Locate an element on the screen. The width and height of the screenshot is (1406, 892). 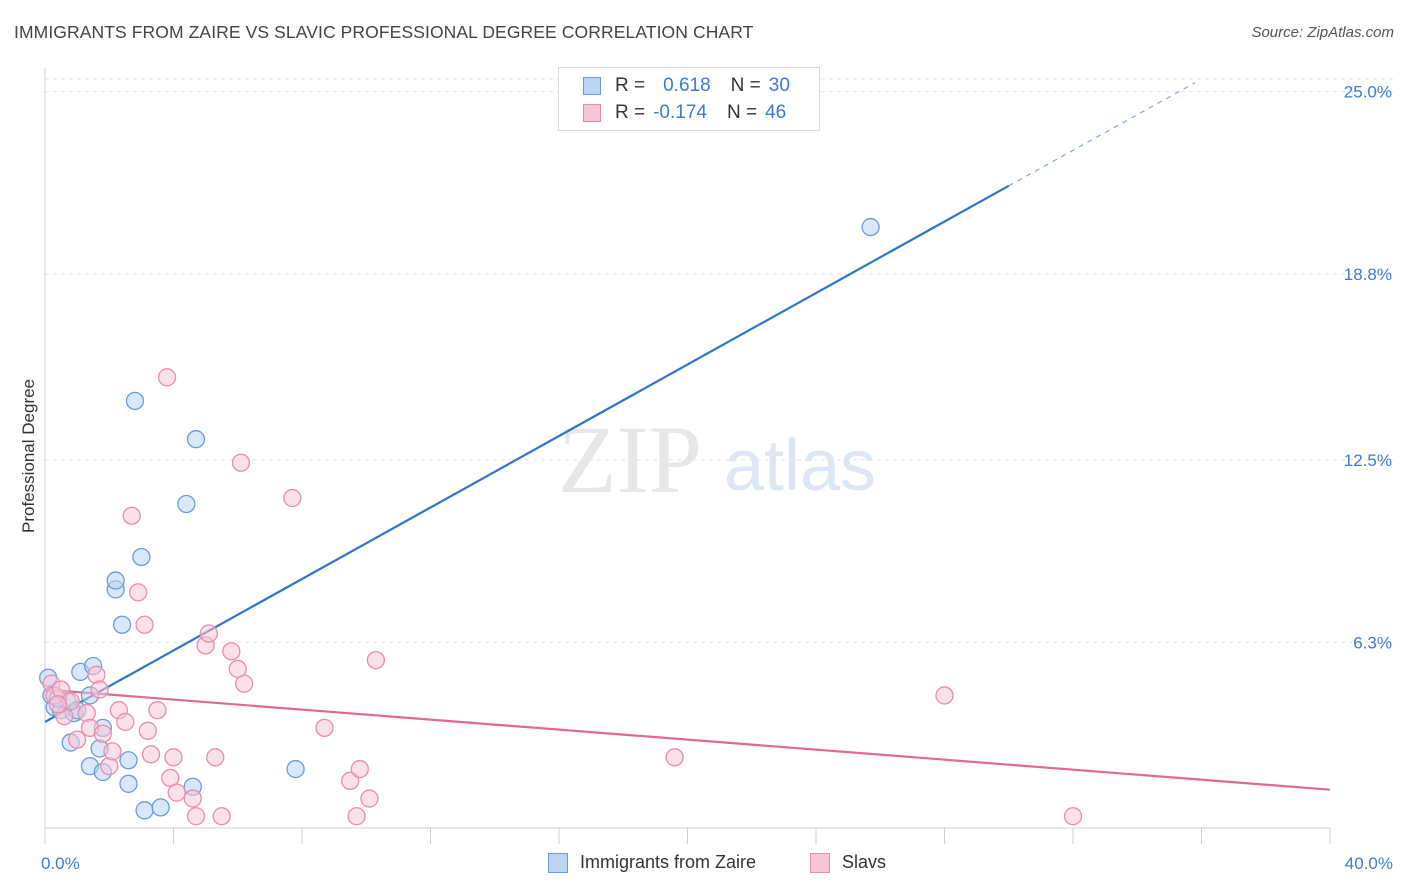
x-tick-label: 40.0% is located at coordinates (1369, 863).